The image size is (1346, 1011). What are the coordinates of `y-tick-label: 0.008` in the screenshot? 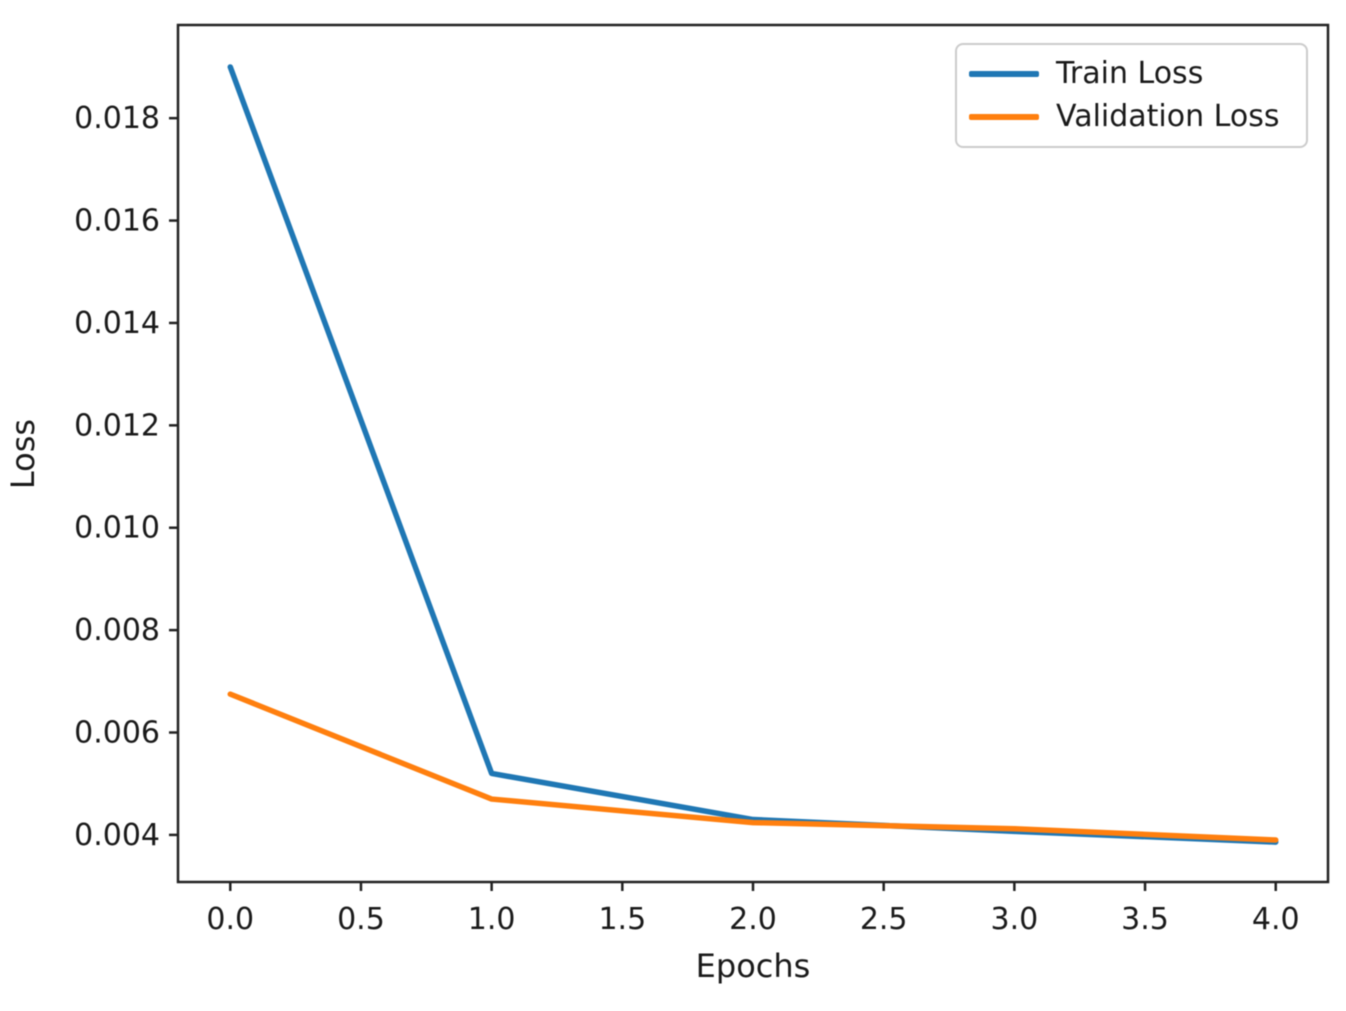 It's located at (117, 630).